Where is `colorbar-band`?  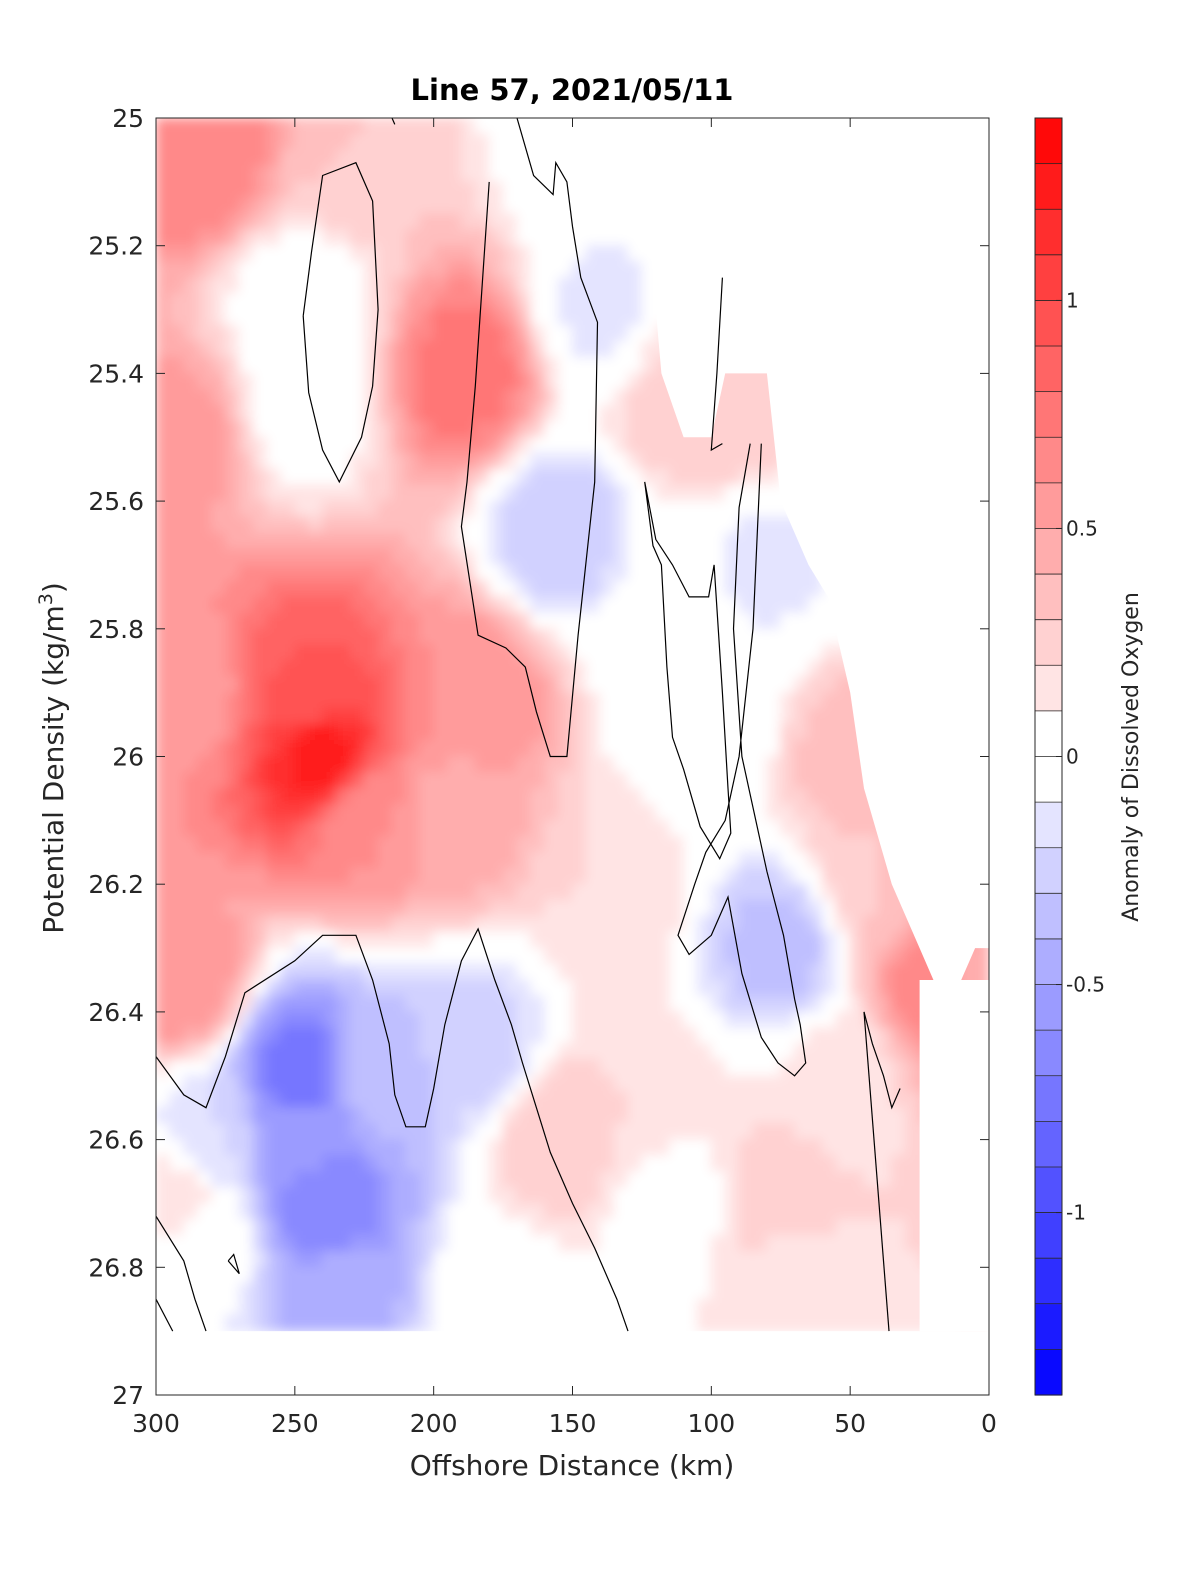
colorbar-band is located at coordinates (1048, 1190).